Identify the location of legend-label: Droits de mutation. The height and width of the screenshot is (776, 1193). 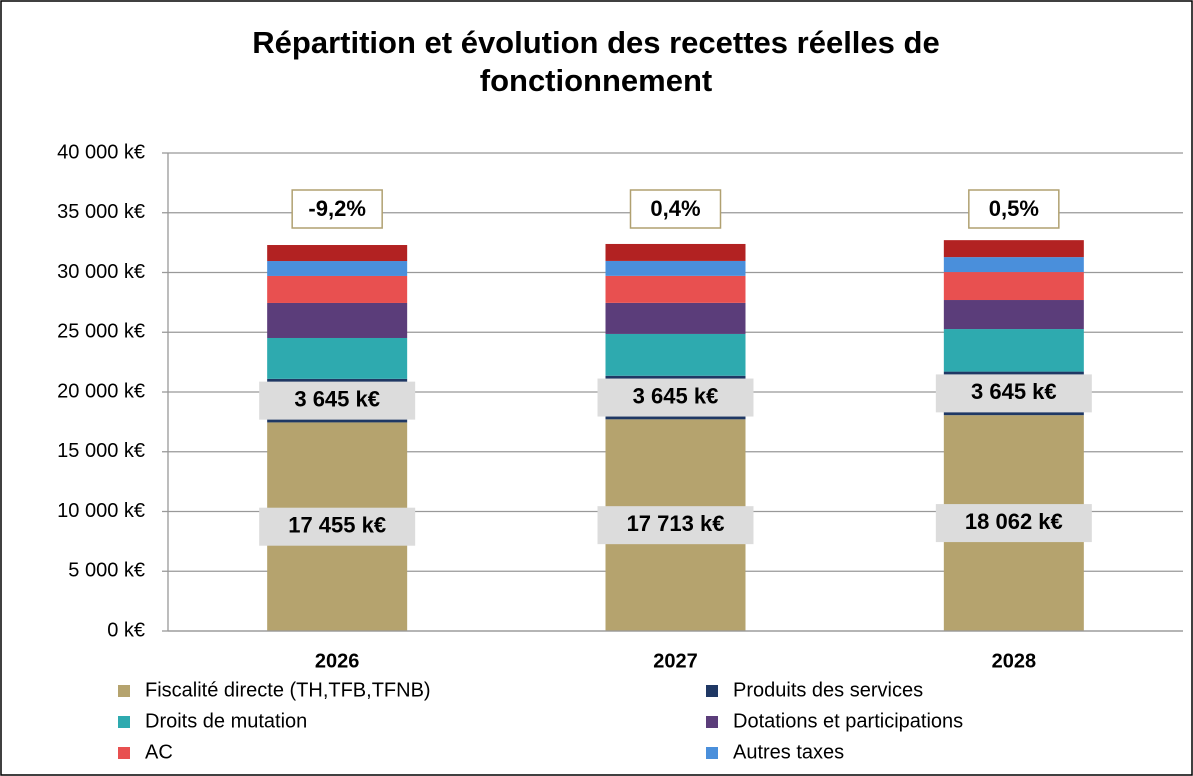
(226, 721).